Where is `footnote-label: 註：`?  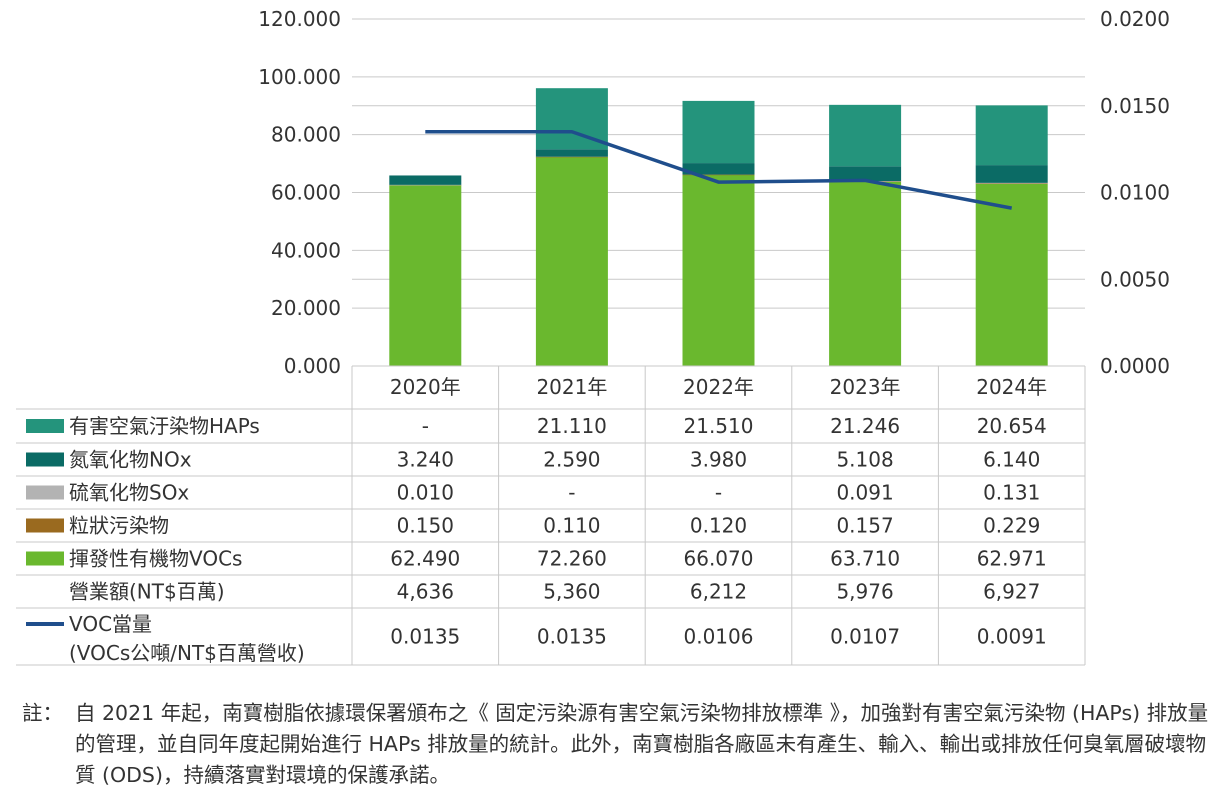
footnote-label: 註： is located at coordinates (42, 713).